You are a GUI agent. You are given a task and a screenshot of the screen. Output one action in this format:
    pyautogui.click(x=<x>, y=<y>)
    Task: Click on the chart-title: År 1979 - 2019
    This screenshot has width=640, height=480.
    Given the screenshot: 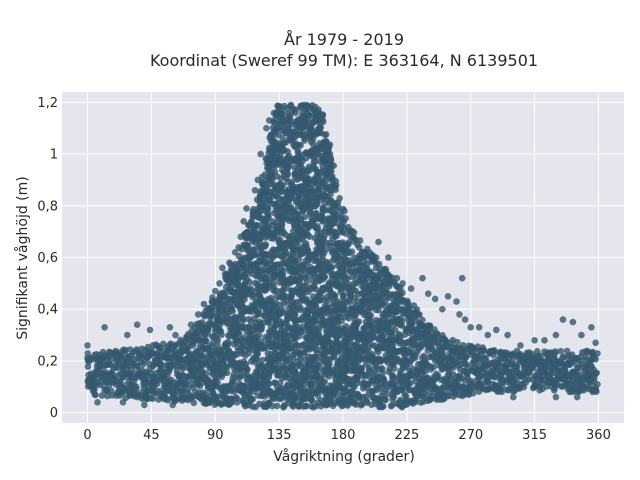 What is the action you would take?
    pyautogui.click(x=344, y=39)
    